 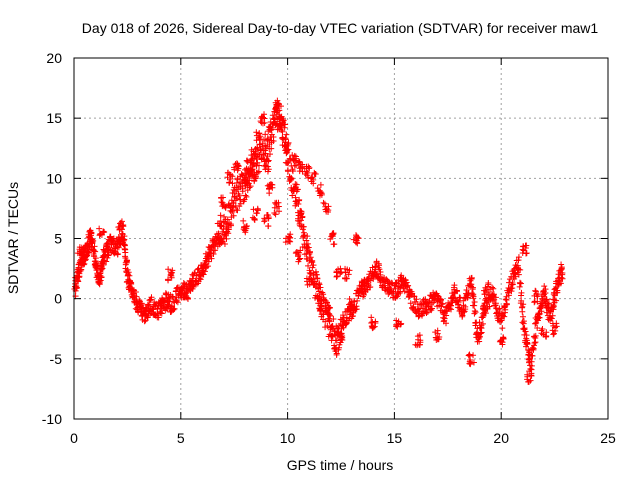 What do you see at coordinates (340, 465) in the screenshot?
I see `x-axis-label: GPS time / hours` at bounding box center [340, 465].